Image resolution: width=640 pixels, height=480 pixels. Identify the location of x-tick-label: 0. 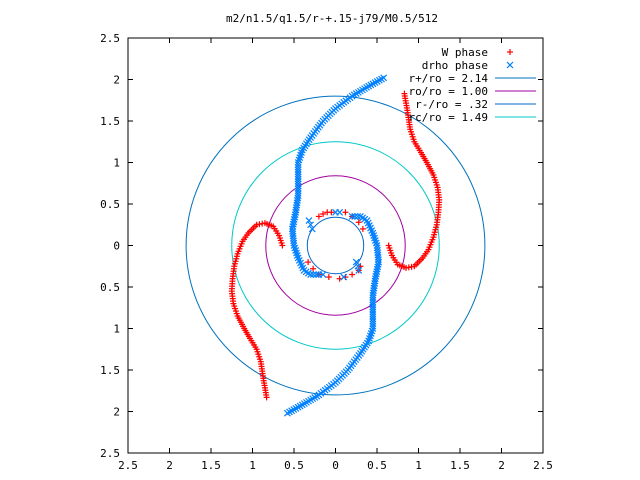
(335, 465).